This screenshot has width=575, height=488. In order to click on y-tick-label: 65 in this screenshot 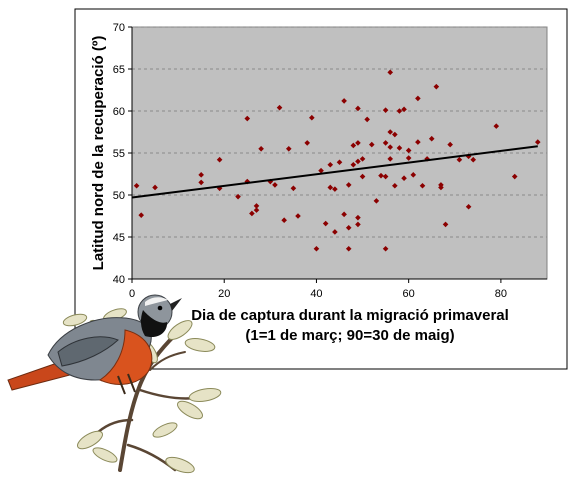, I will do `click(119, 70)`.